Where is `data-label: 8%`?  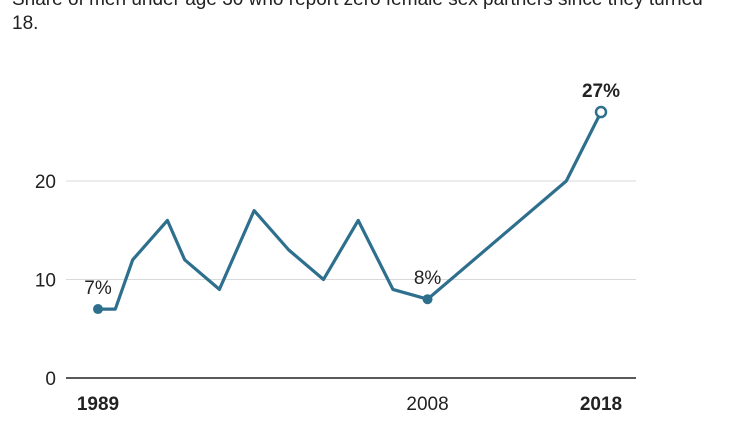 data-label: 8% is located at coordinates (428, 278).